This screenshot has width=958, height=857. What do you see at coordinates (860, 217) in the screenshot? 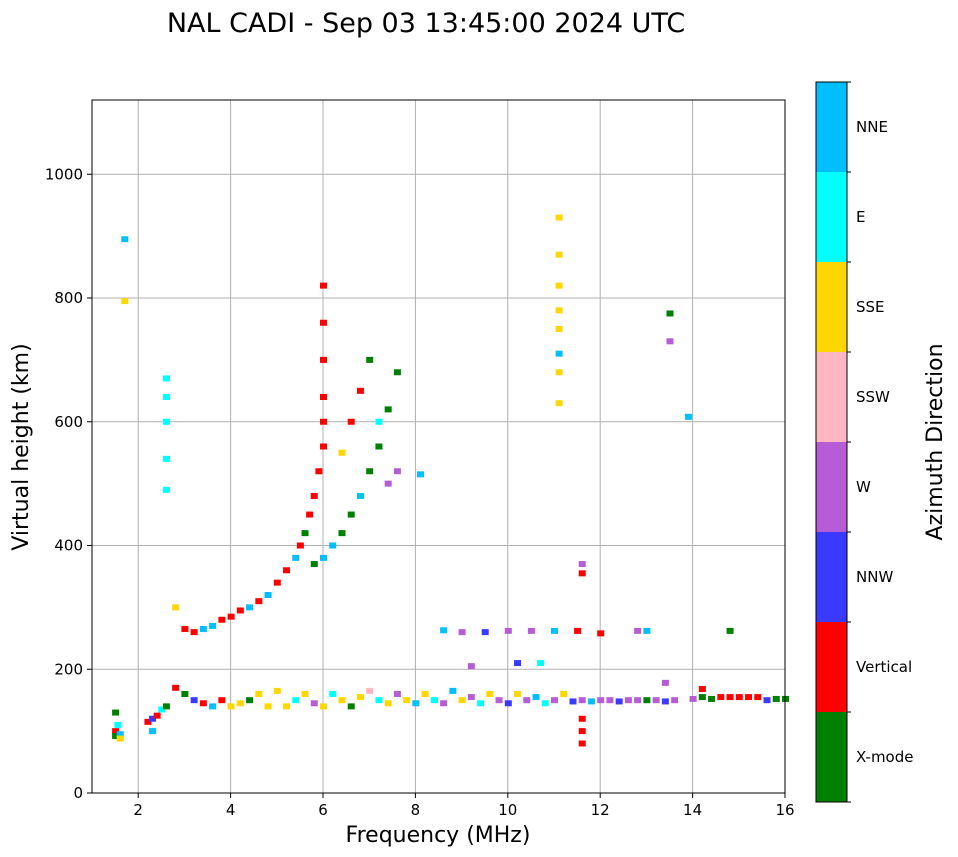
I see `colorbar-category-label: E` at bounding box center [860, 217].